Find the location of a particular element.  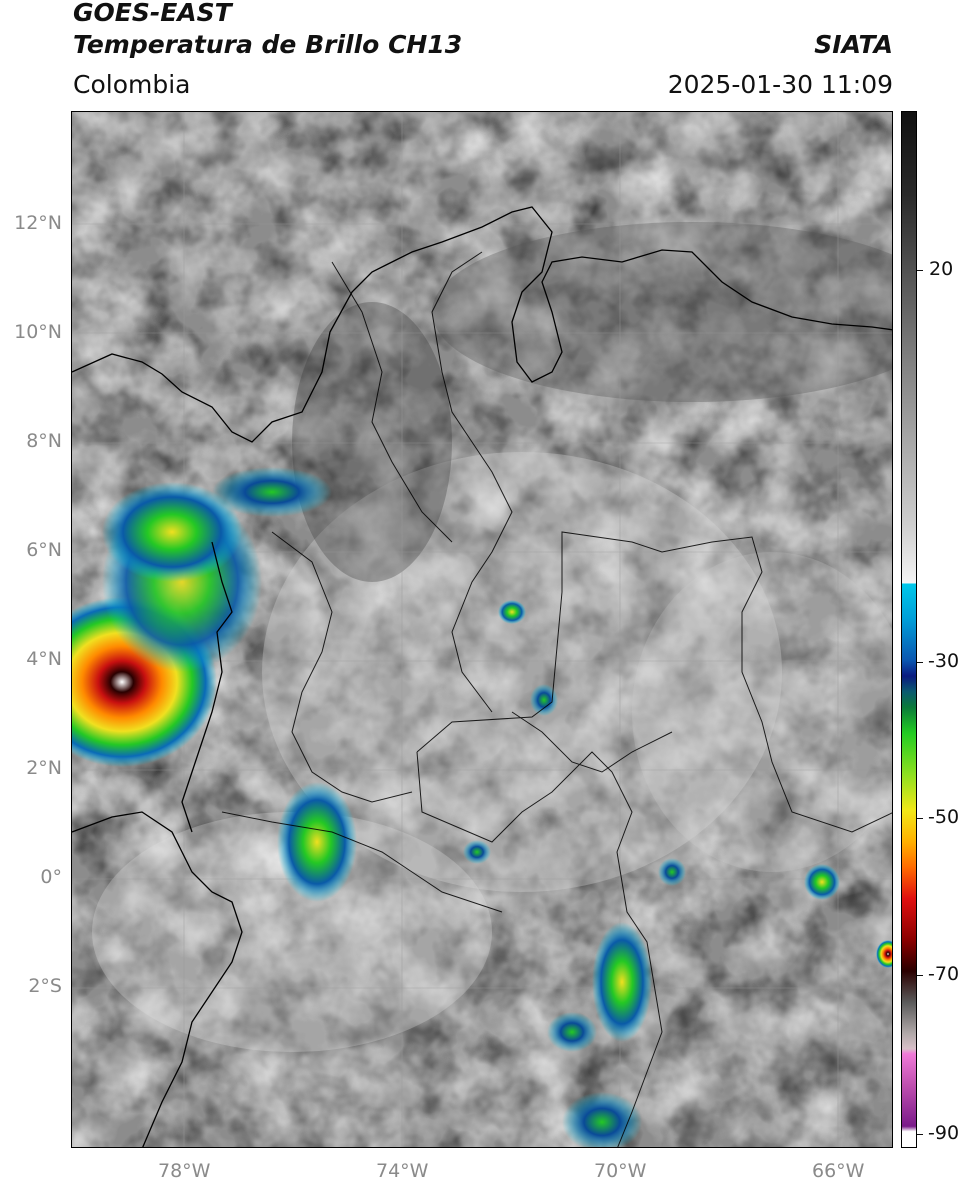

cbar-tick-label: -70 is located at coordinates (944, 974).